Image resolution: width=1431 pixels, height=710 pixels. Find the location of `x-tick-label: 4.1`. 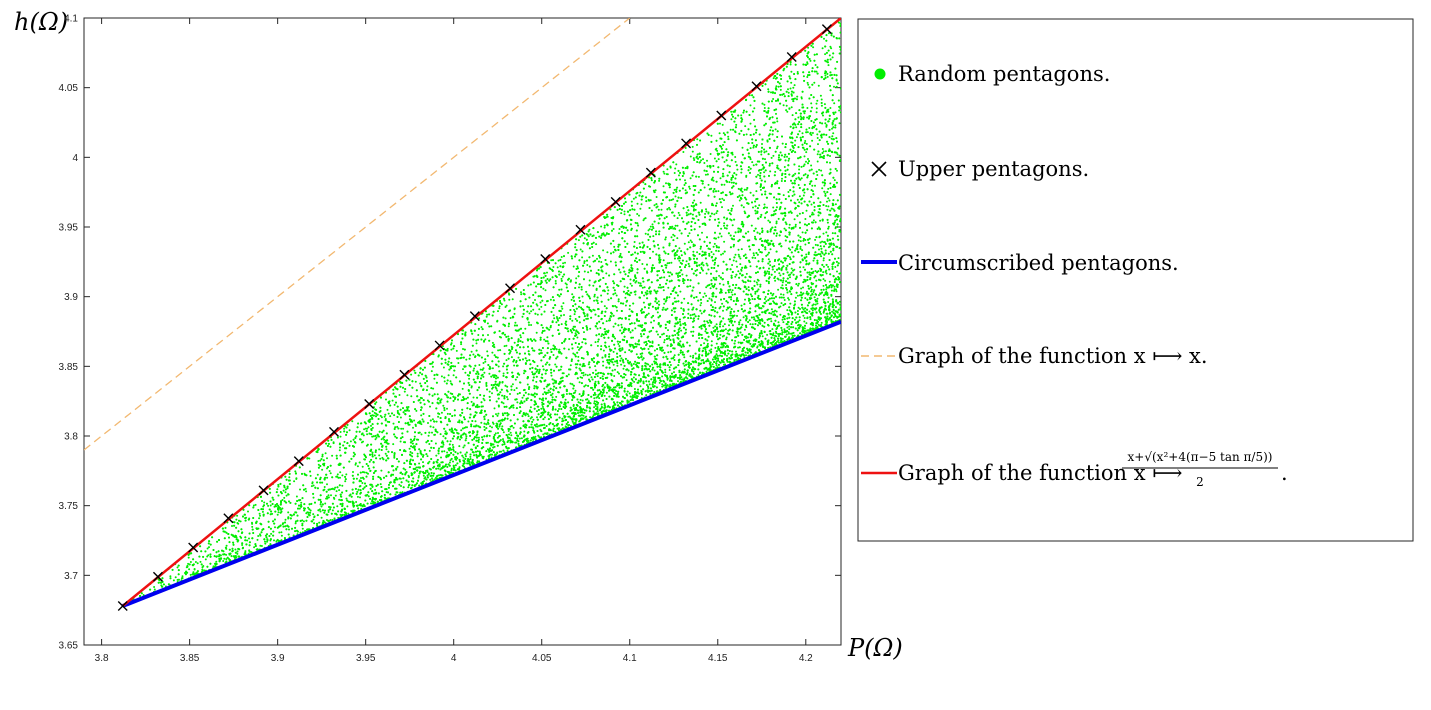

x-tick-label: 4.1 is located at coordinates (630, 658).